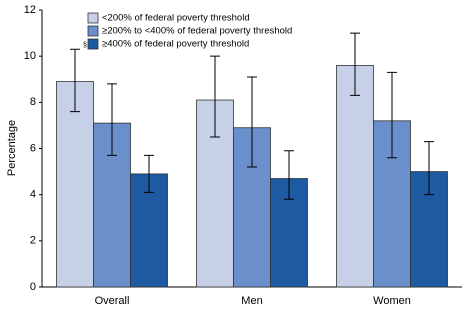  Describe the element at coordinates (30, 56) in the screenshot. I see `y-tick-label: 10` at that location.